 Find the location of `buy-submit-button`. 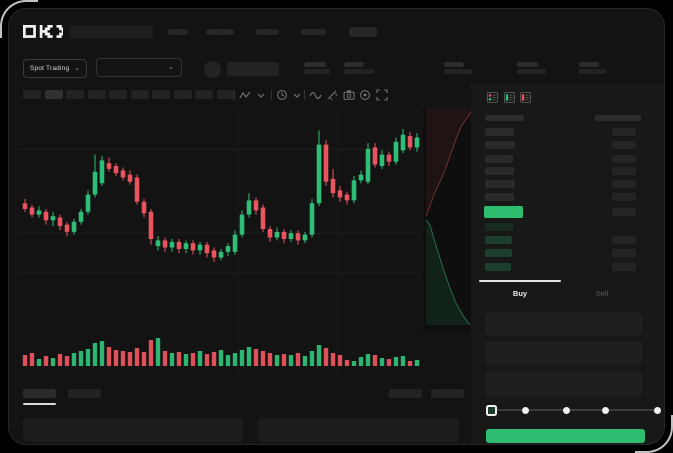

buy-submit-button is located at coordinates (565, 436).